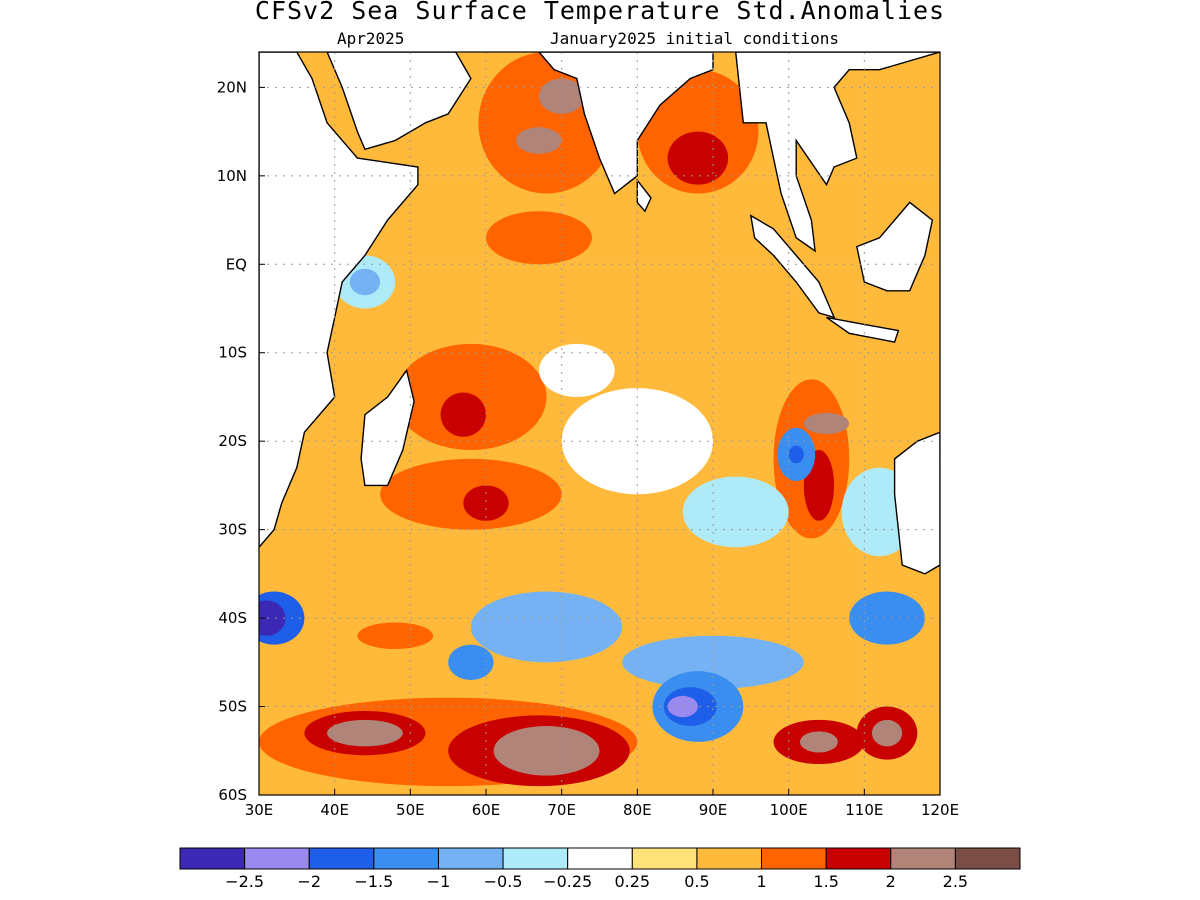  Describe the element at coordinates (864, 810) in the screenshot. I see `lon-tick-label: 110E` at that location.